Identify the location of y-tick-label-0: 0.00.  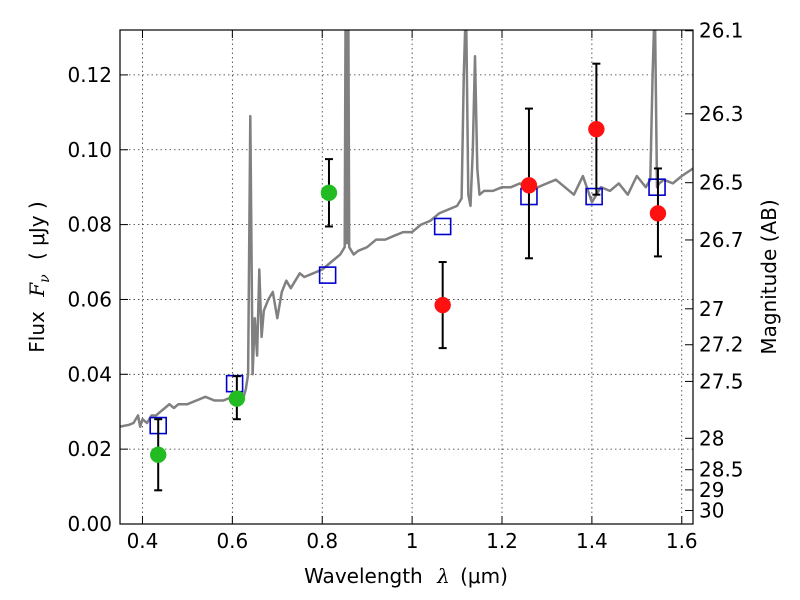
(89, 524).